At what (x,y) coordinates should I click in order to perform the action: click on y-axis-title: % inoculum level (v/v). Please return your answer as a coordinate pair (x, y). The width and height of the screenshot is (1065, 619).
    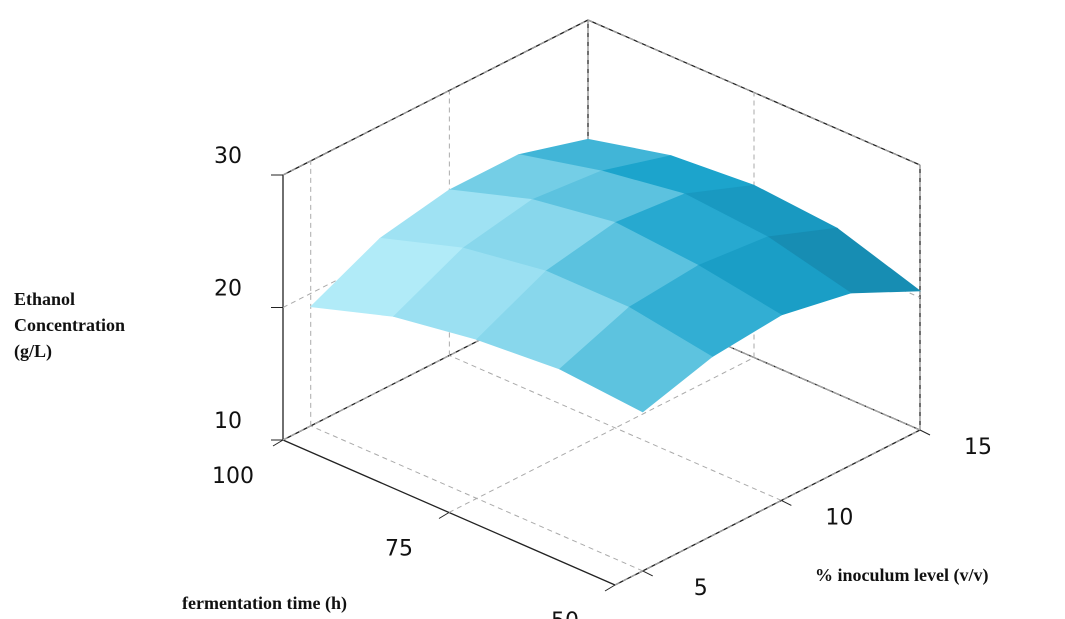
    Looking at the image, I should click on (902, 575).